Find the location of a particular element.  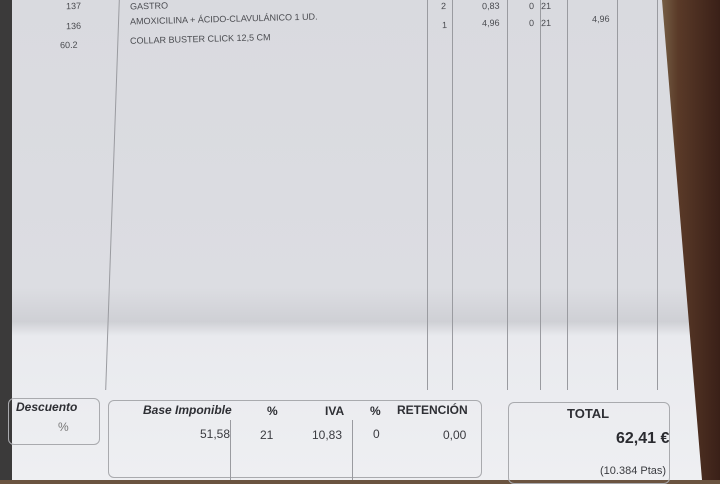

item-description: GASTRO is located at coordinates (149, 6).